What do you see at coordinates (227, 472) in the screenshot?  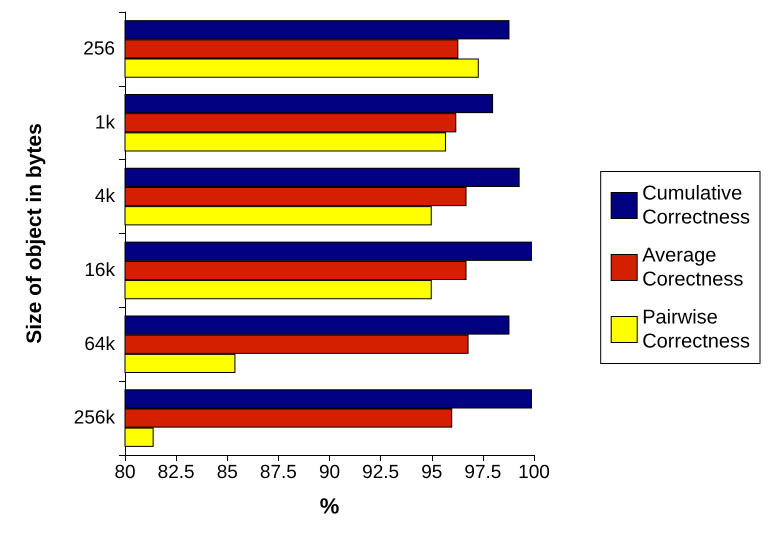 I see `x-tick-label: 85` at bounding box center [227, 472].